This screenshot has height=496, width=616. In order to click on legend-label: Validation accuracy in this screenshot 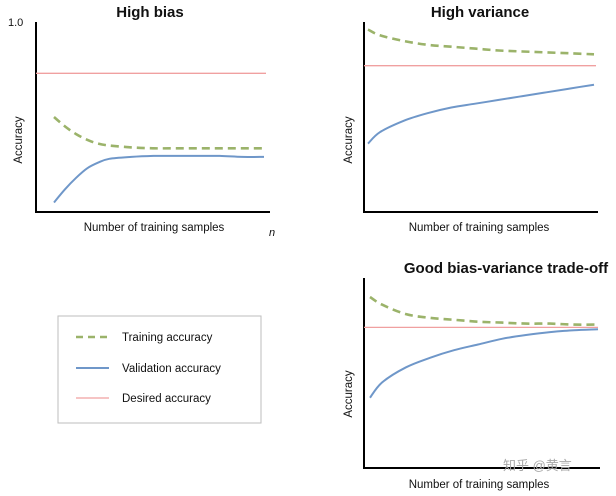, I will do `click(171, 369)`.